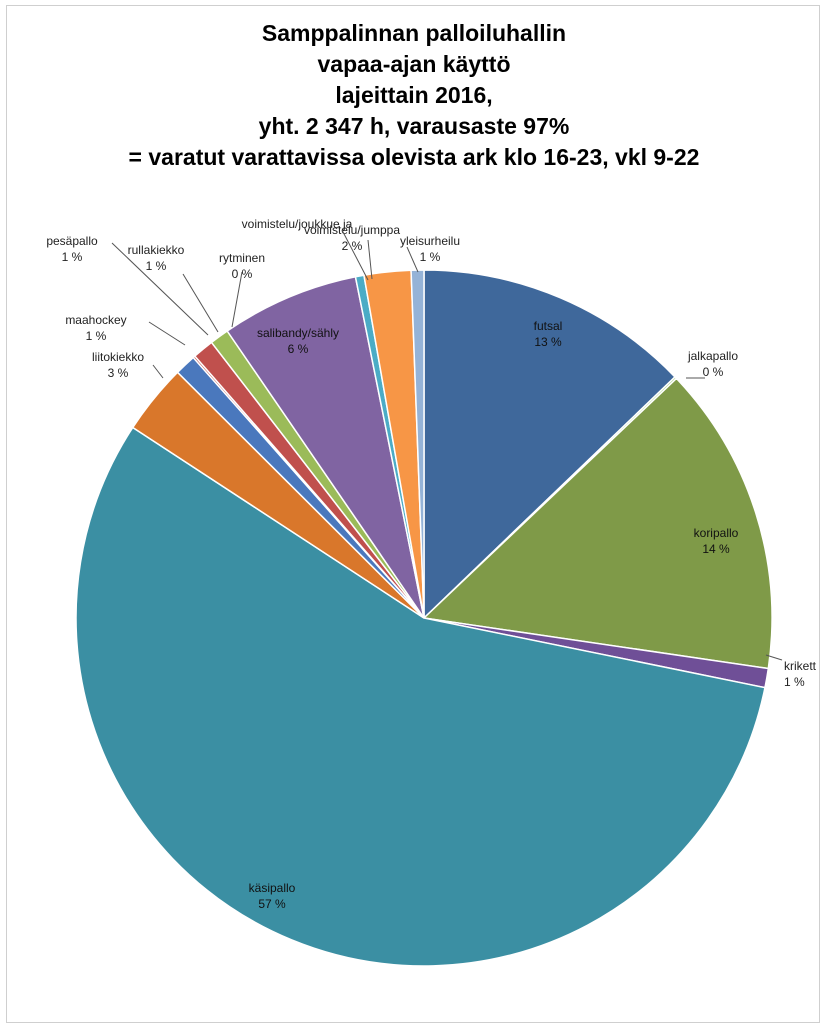  Describe the element at coordinates (548, 326) in the screenshot. I see `slice-name-label: futsal` at that location.